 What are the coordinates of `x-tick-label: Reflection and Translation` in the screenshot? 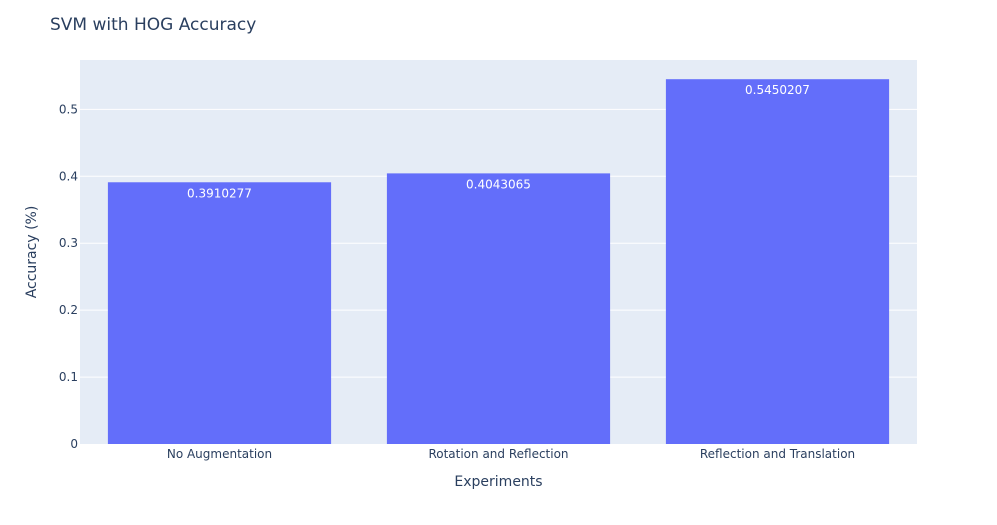 It's located at (777, 454).